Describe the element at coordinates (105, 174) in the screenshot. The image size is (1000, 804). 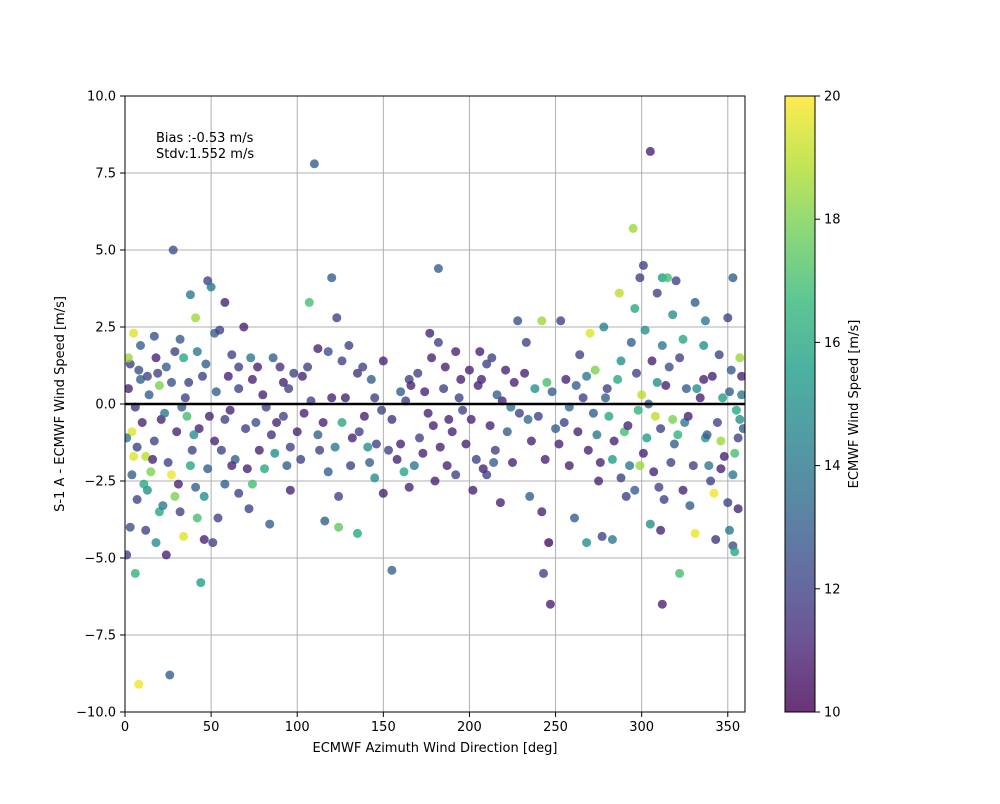
I see `y-tick-label: 7.5` at that location.